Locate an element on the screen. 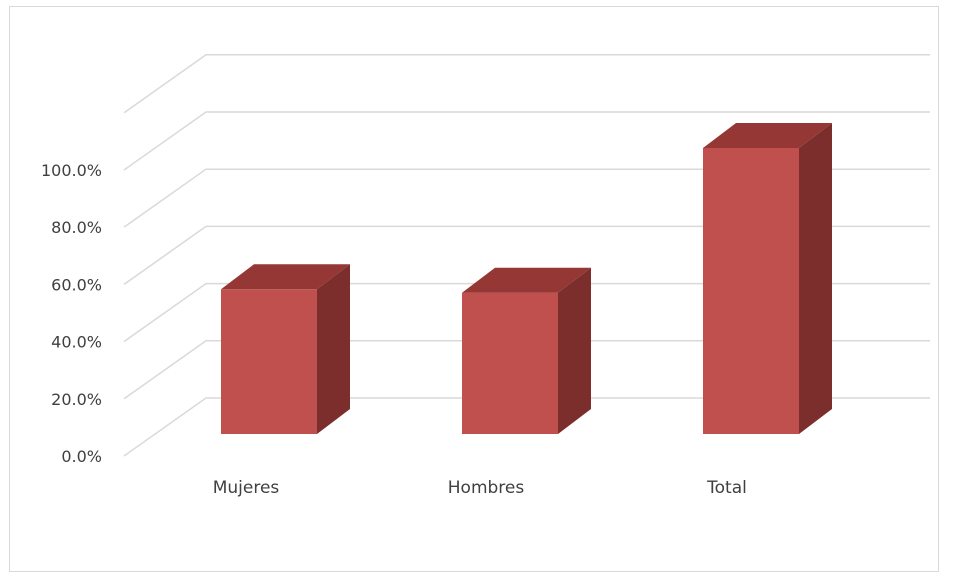 This screenshot has width=958, height=578. y-tick-label: 40.0% is located at coordinates (76, 342).